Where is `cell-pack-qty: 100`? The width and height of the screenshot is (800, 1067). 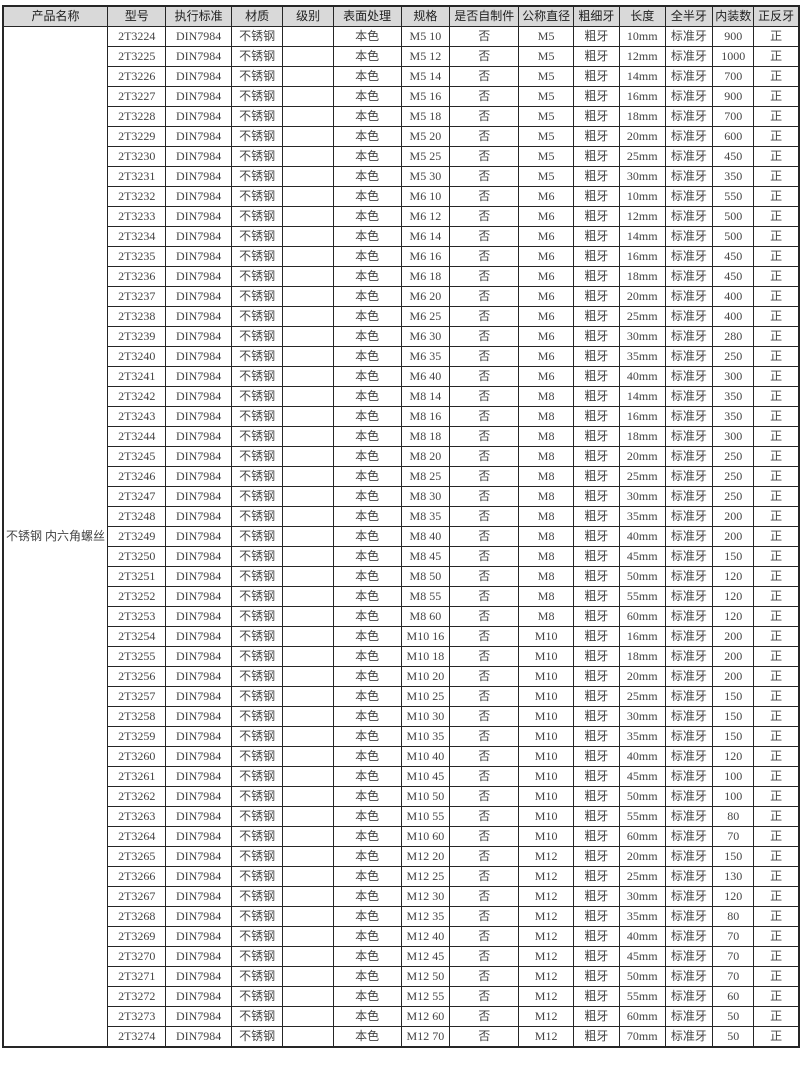
cell-pack-qty: 100 is located at coordinates (733, 776).